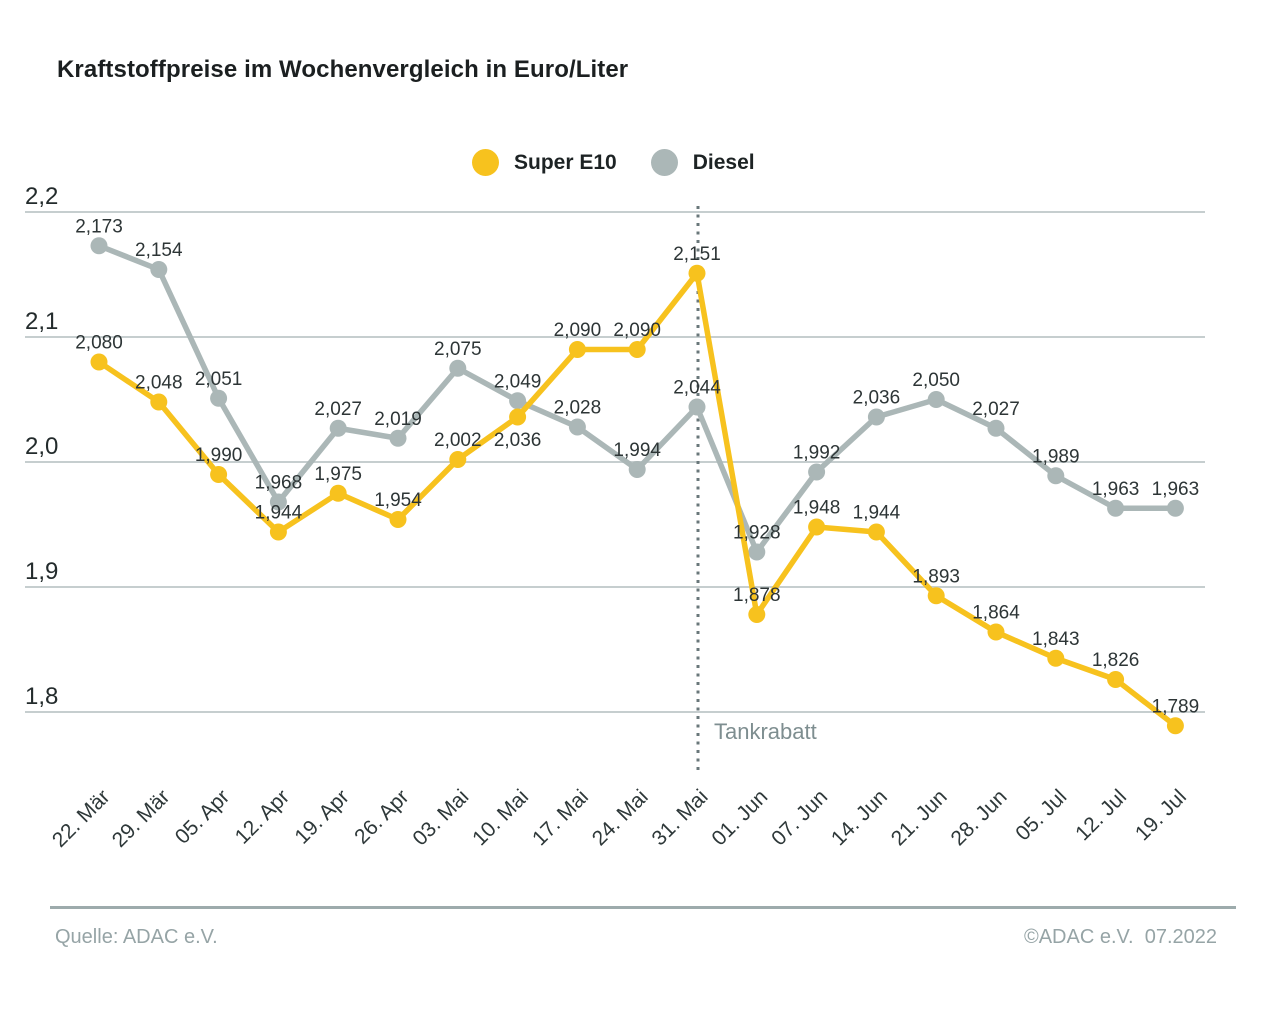  What do you see at coordinates (859, 817) in the screenshot?
I see `x-tick-label: 14. Jun` at bounding box center [859, 817].